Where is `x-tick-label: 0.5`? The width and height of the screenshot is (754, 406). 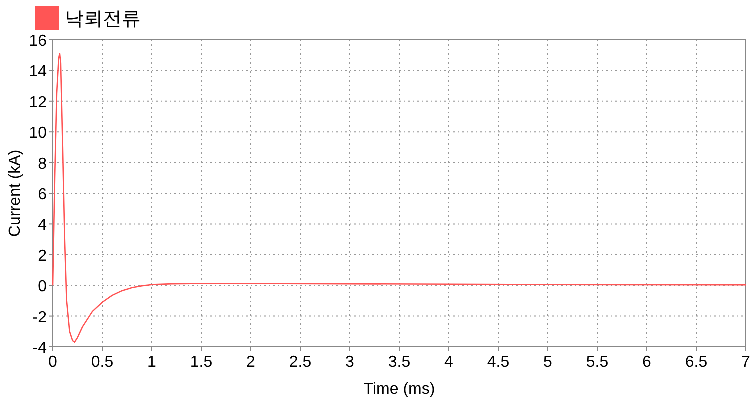
x-tick-label: 0.5 is located at coordinates (102, 362).